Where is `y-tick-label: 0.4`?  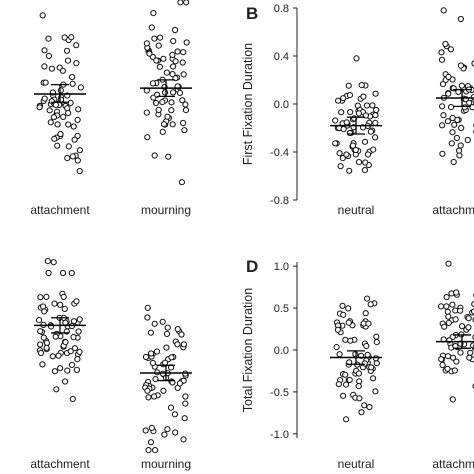 y-tick-label: 0.4 is located at coordinates (281, 57).